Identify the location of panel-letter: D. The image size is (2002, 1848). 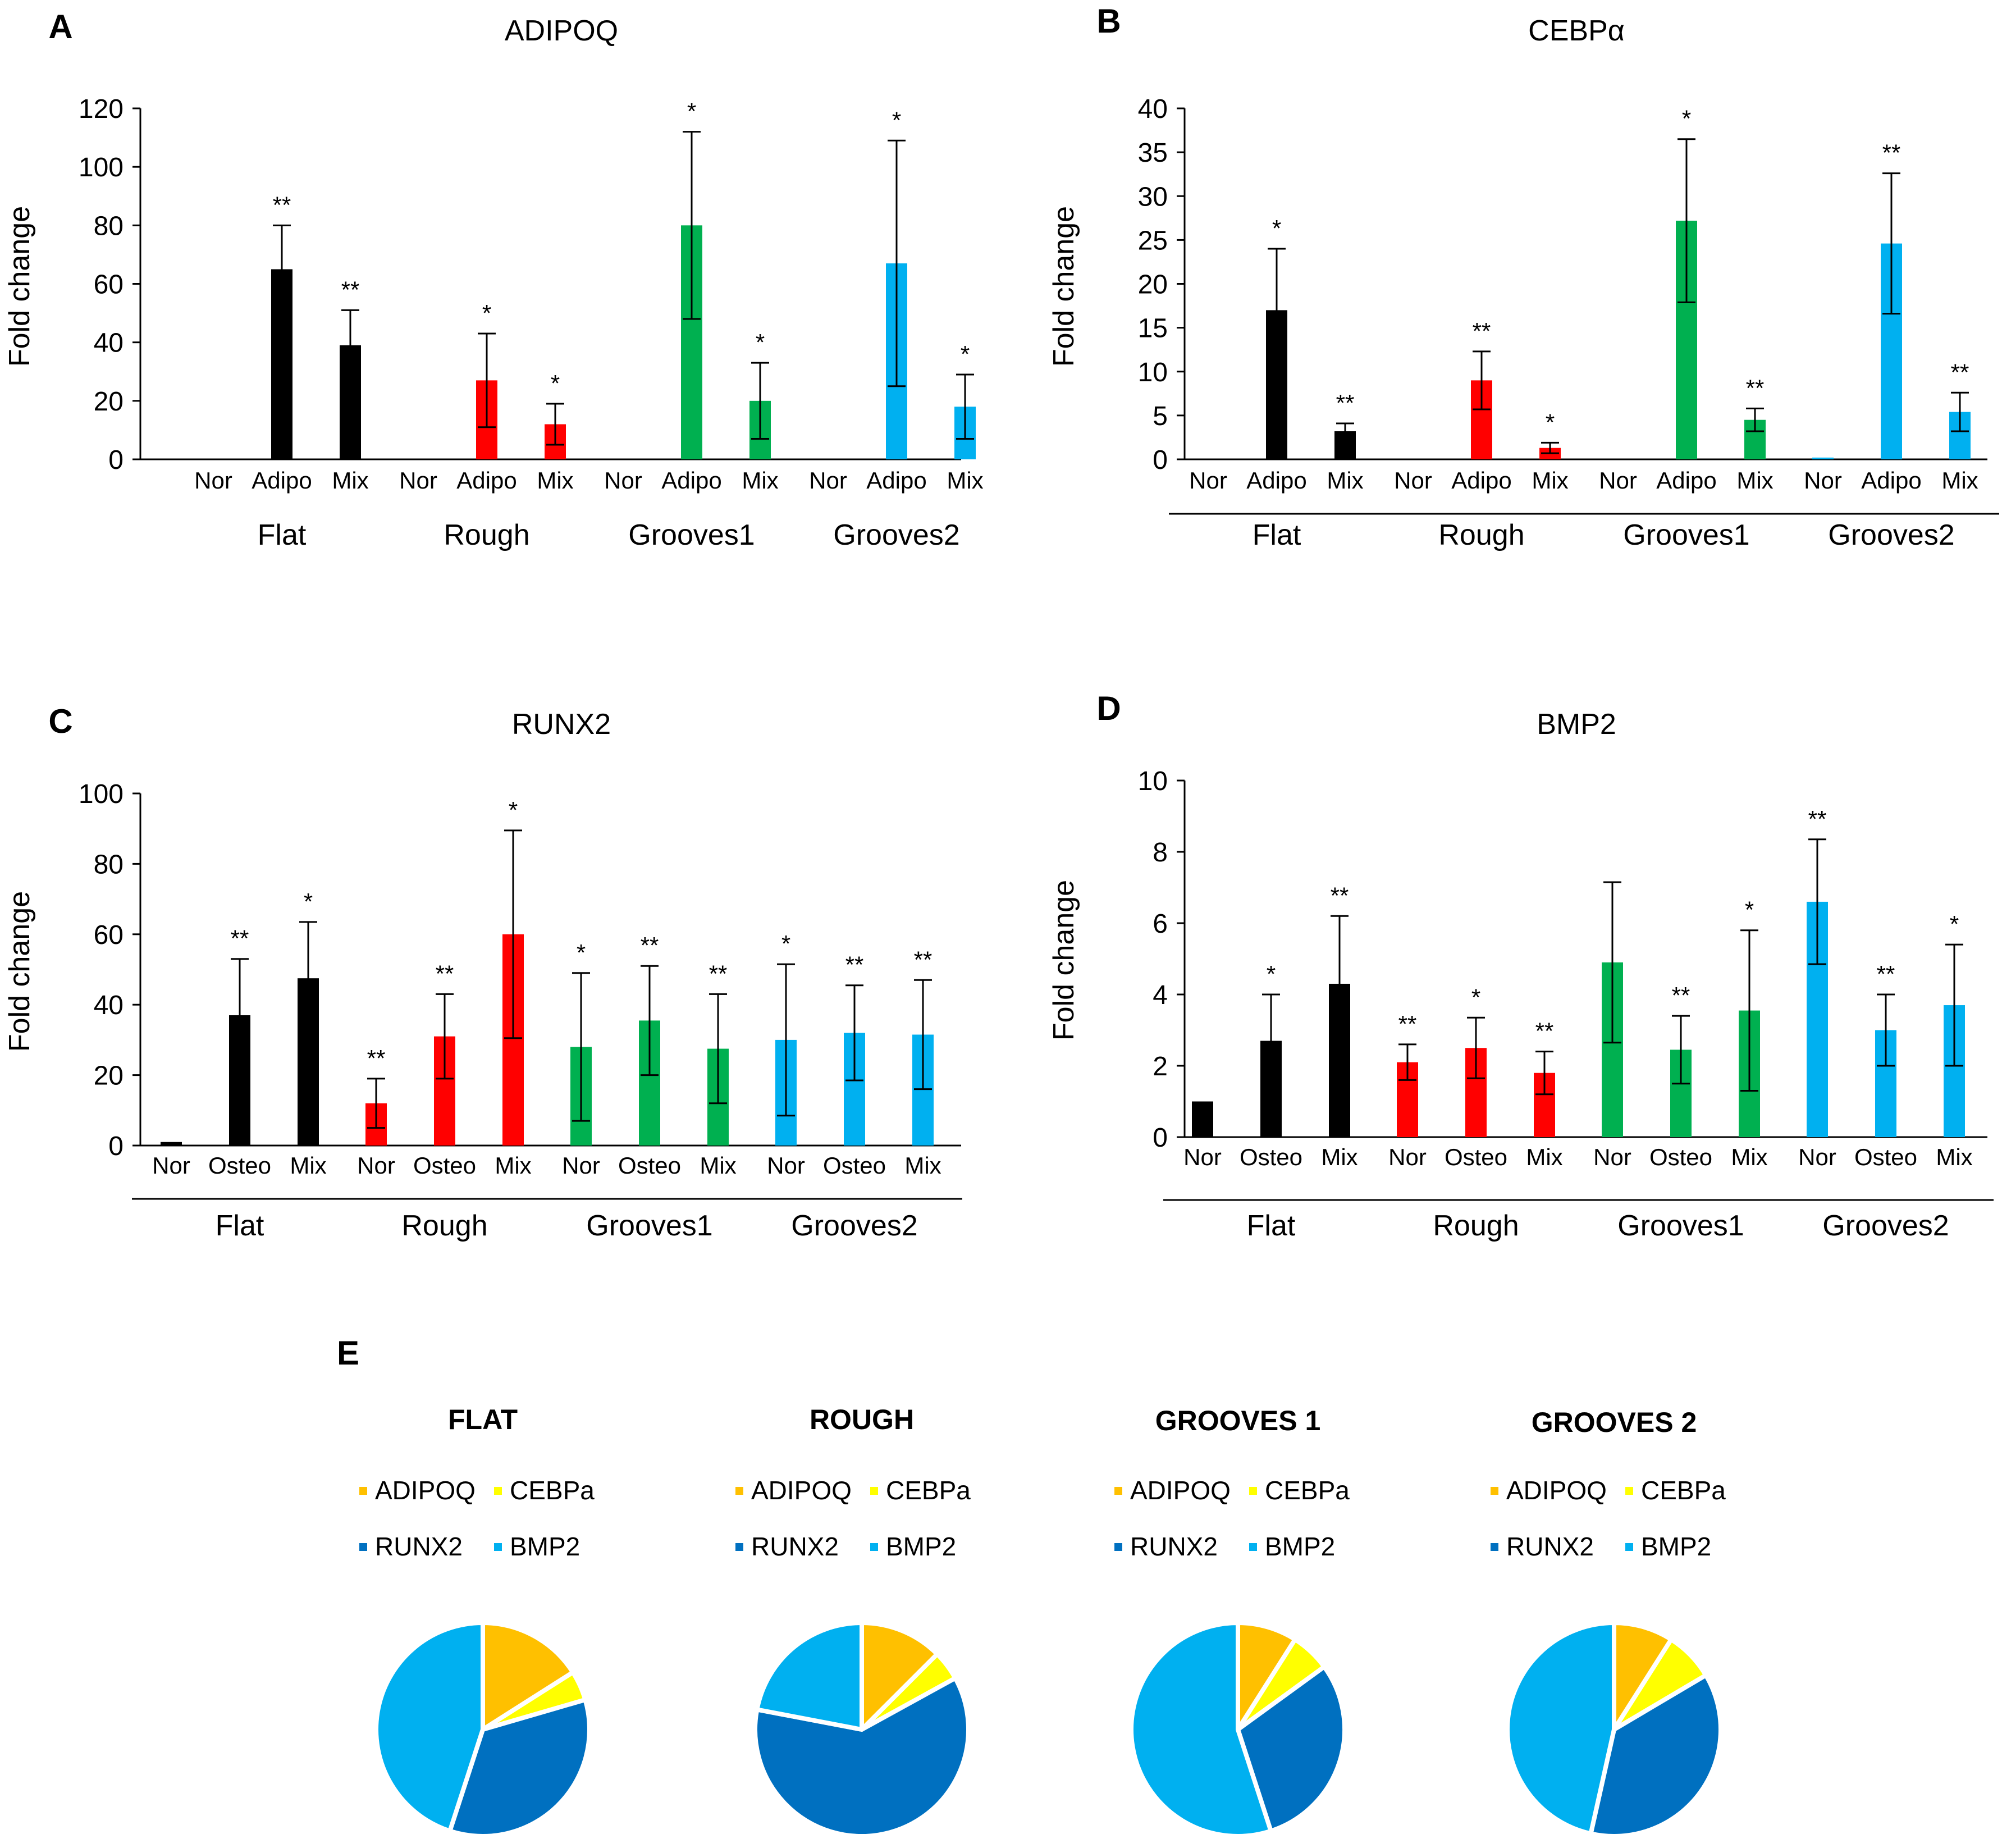
(1108, 708).